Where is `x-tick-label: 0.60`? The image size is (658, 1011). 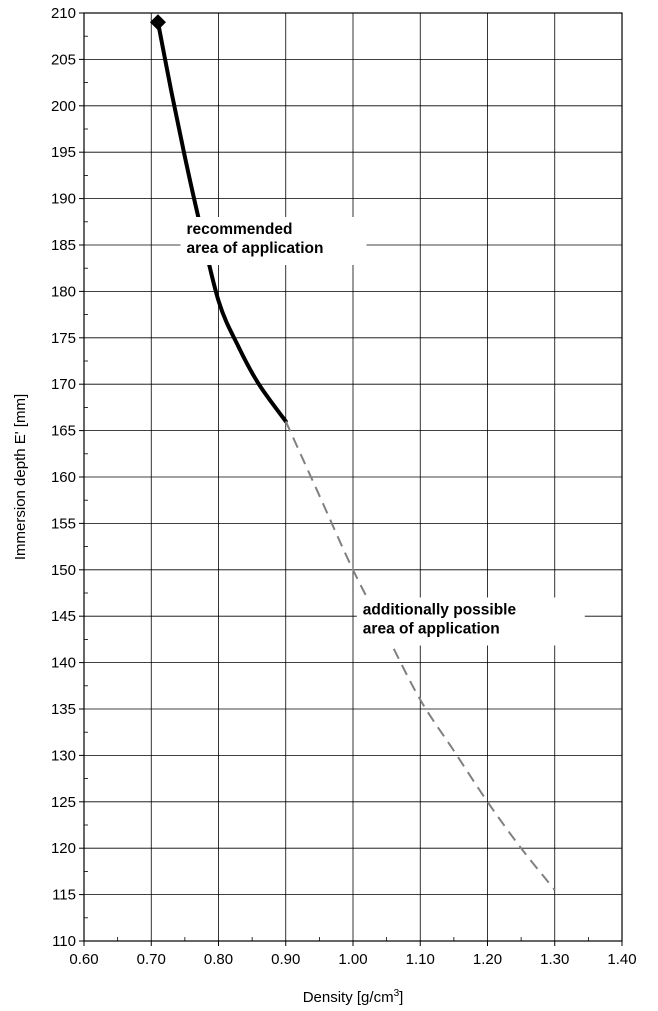
x-tick-label: 0.60 is located at coordinates (83, 959).